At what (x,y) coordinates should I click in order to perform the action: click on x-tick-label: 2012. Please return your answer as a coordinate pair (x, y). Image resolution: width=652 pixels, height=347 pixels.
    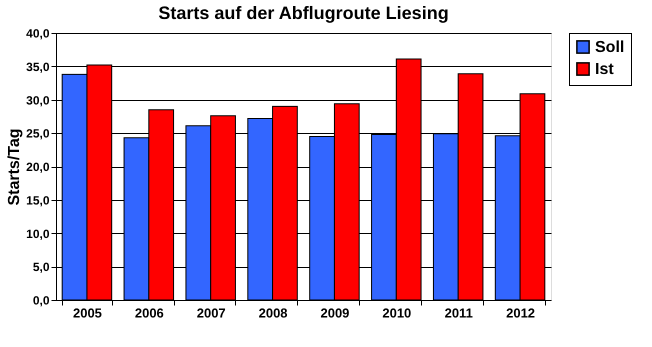
    Looking at the image, I should click on (521, 313).